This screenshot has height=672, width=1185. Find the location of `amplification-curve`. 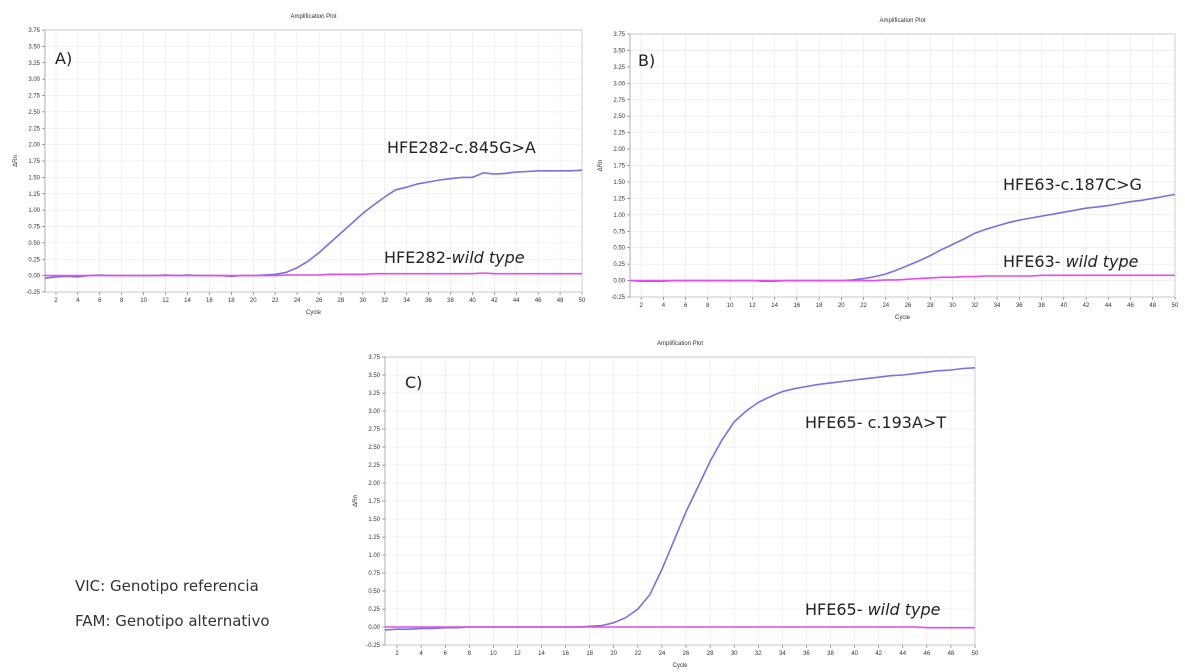

amplification-curve is located at coordinates (902, 278).